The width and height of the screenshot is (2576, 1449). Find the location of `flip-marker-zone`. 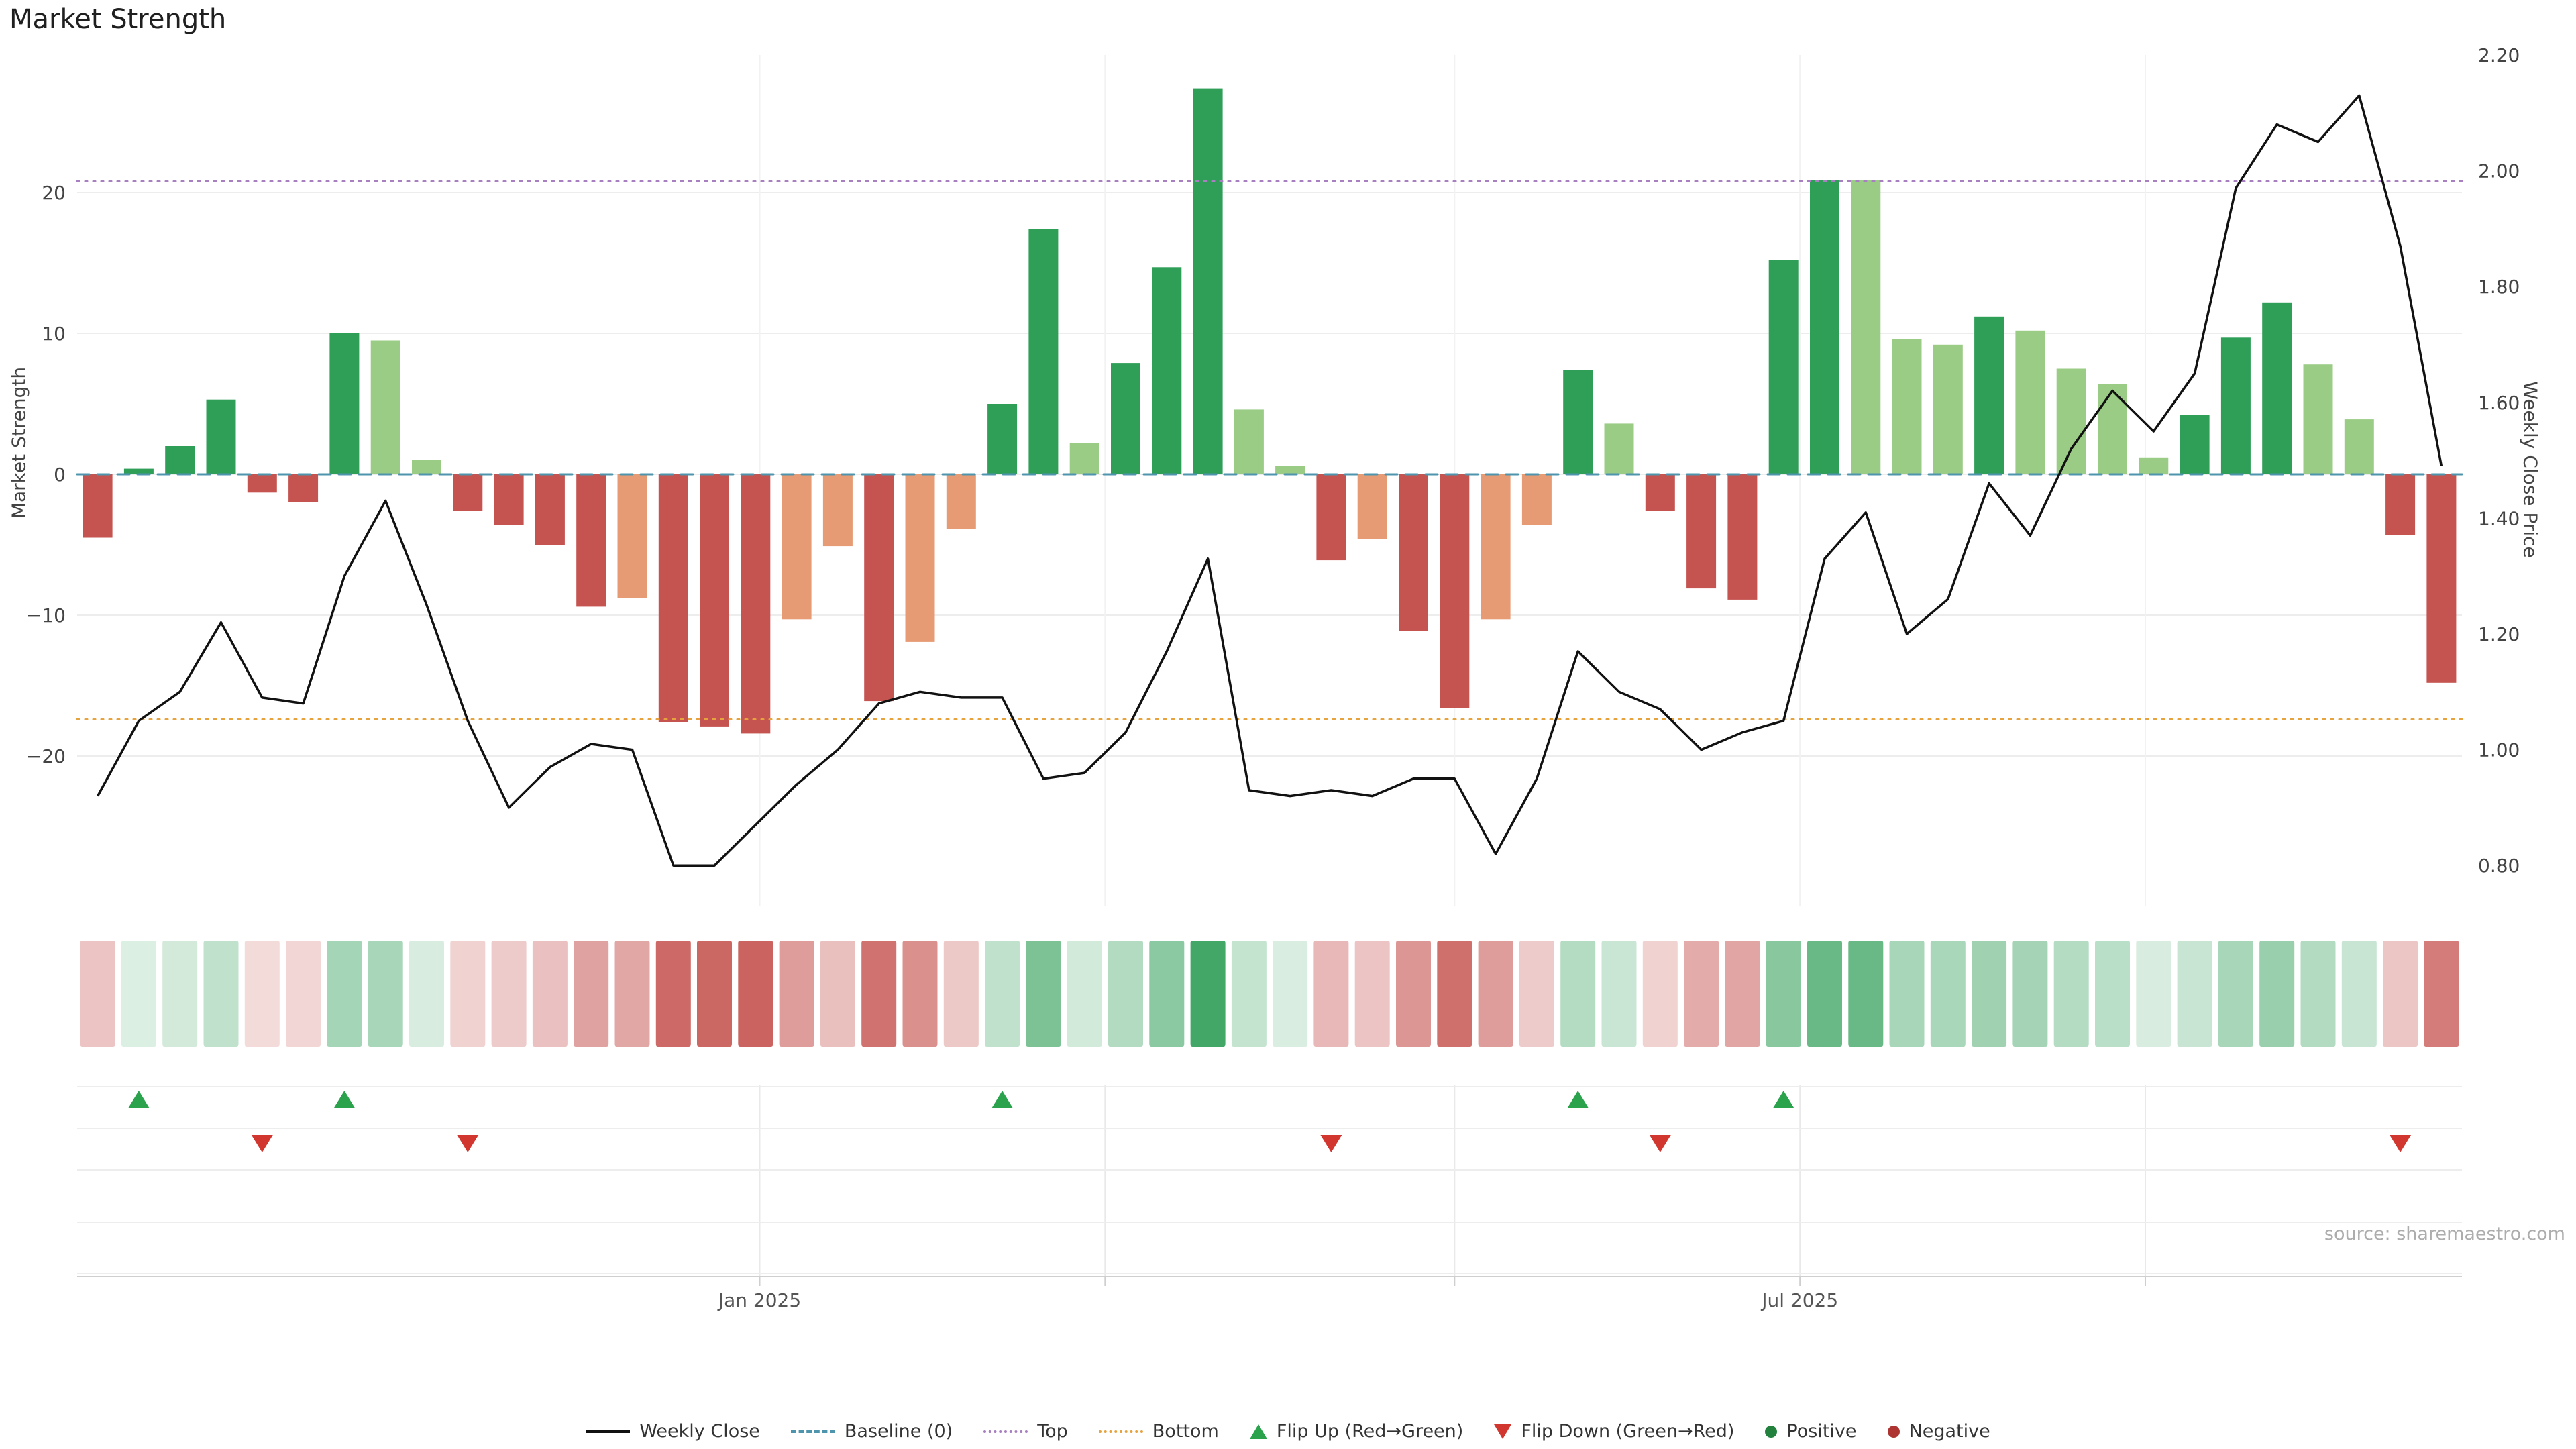

flip-marker-zone is located at coordinates (1269, 1128).